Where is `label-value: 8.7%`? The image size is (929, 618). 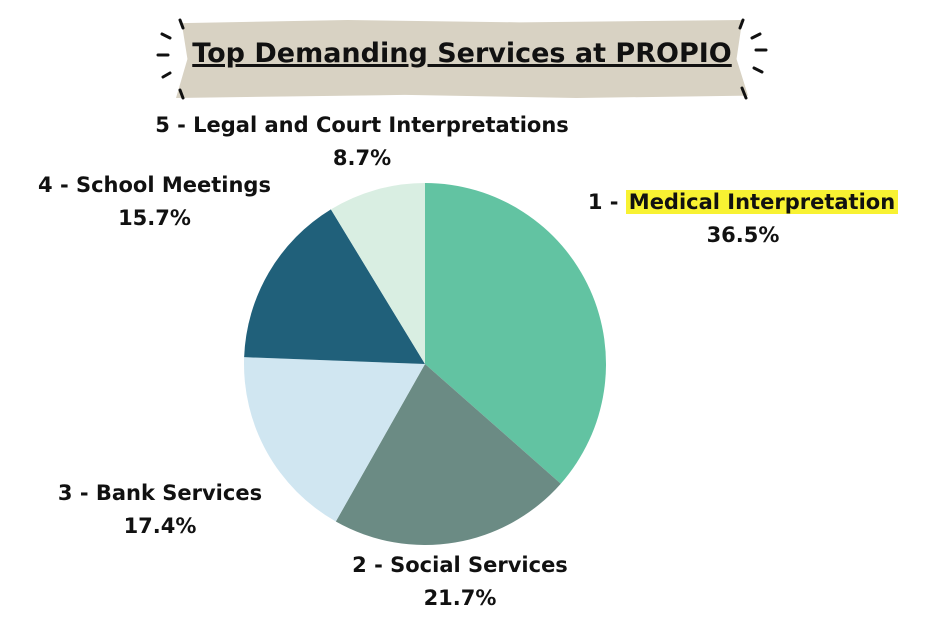
label-value: 8.7% is located at coordinates (362, 158).